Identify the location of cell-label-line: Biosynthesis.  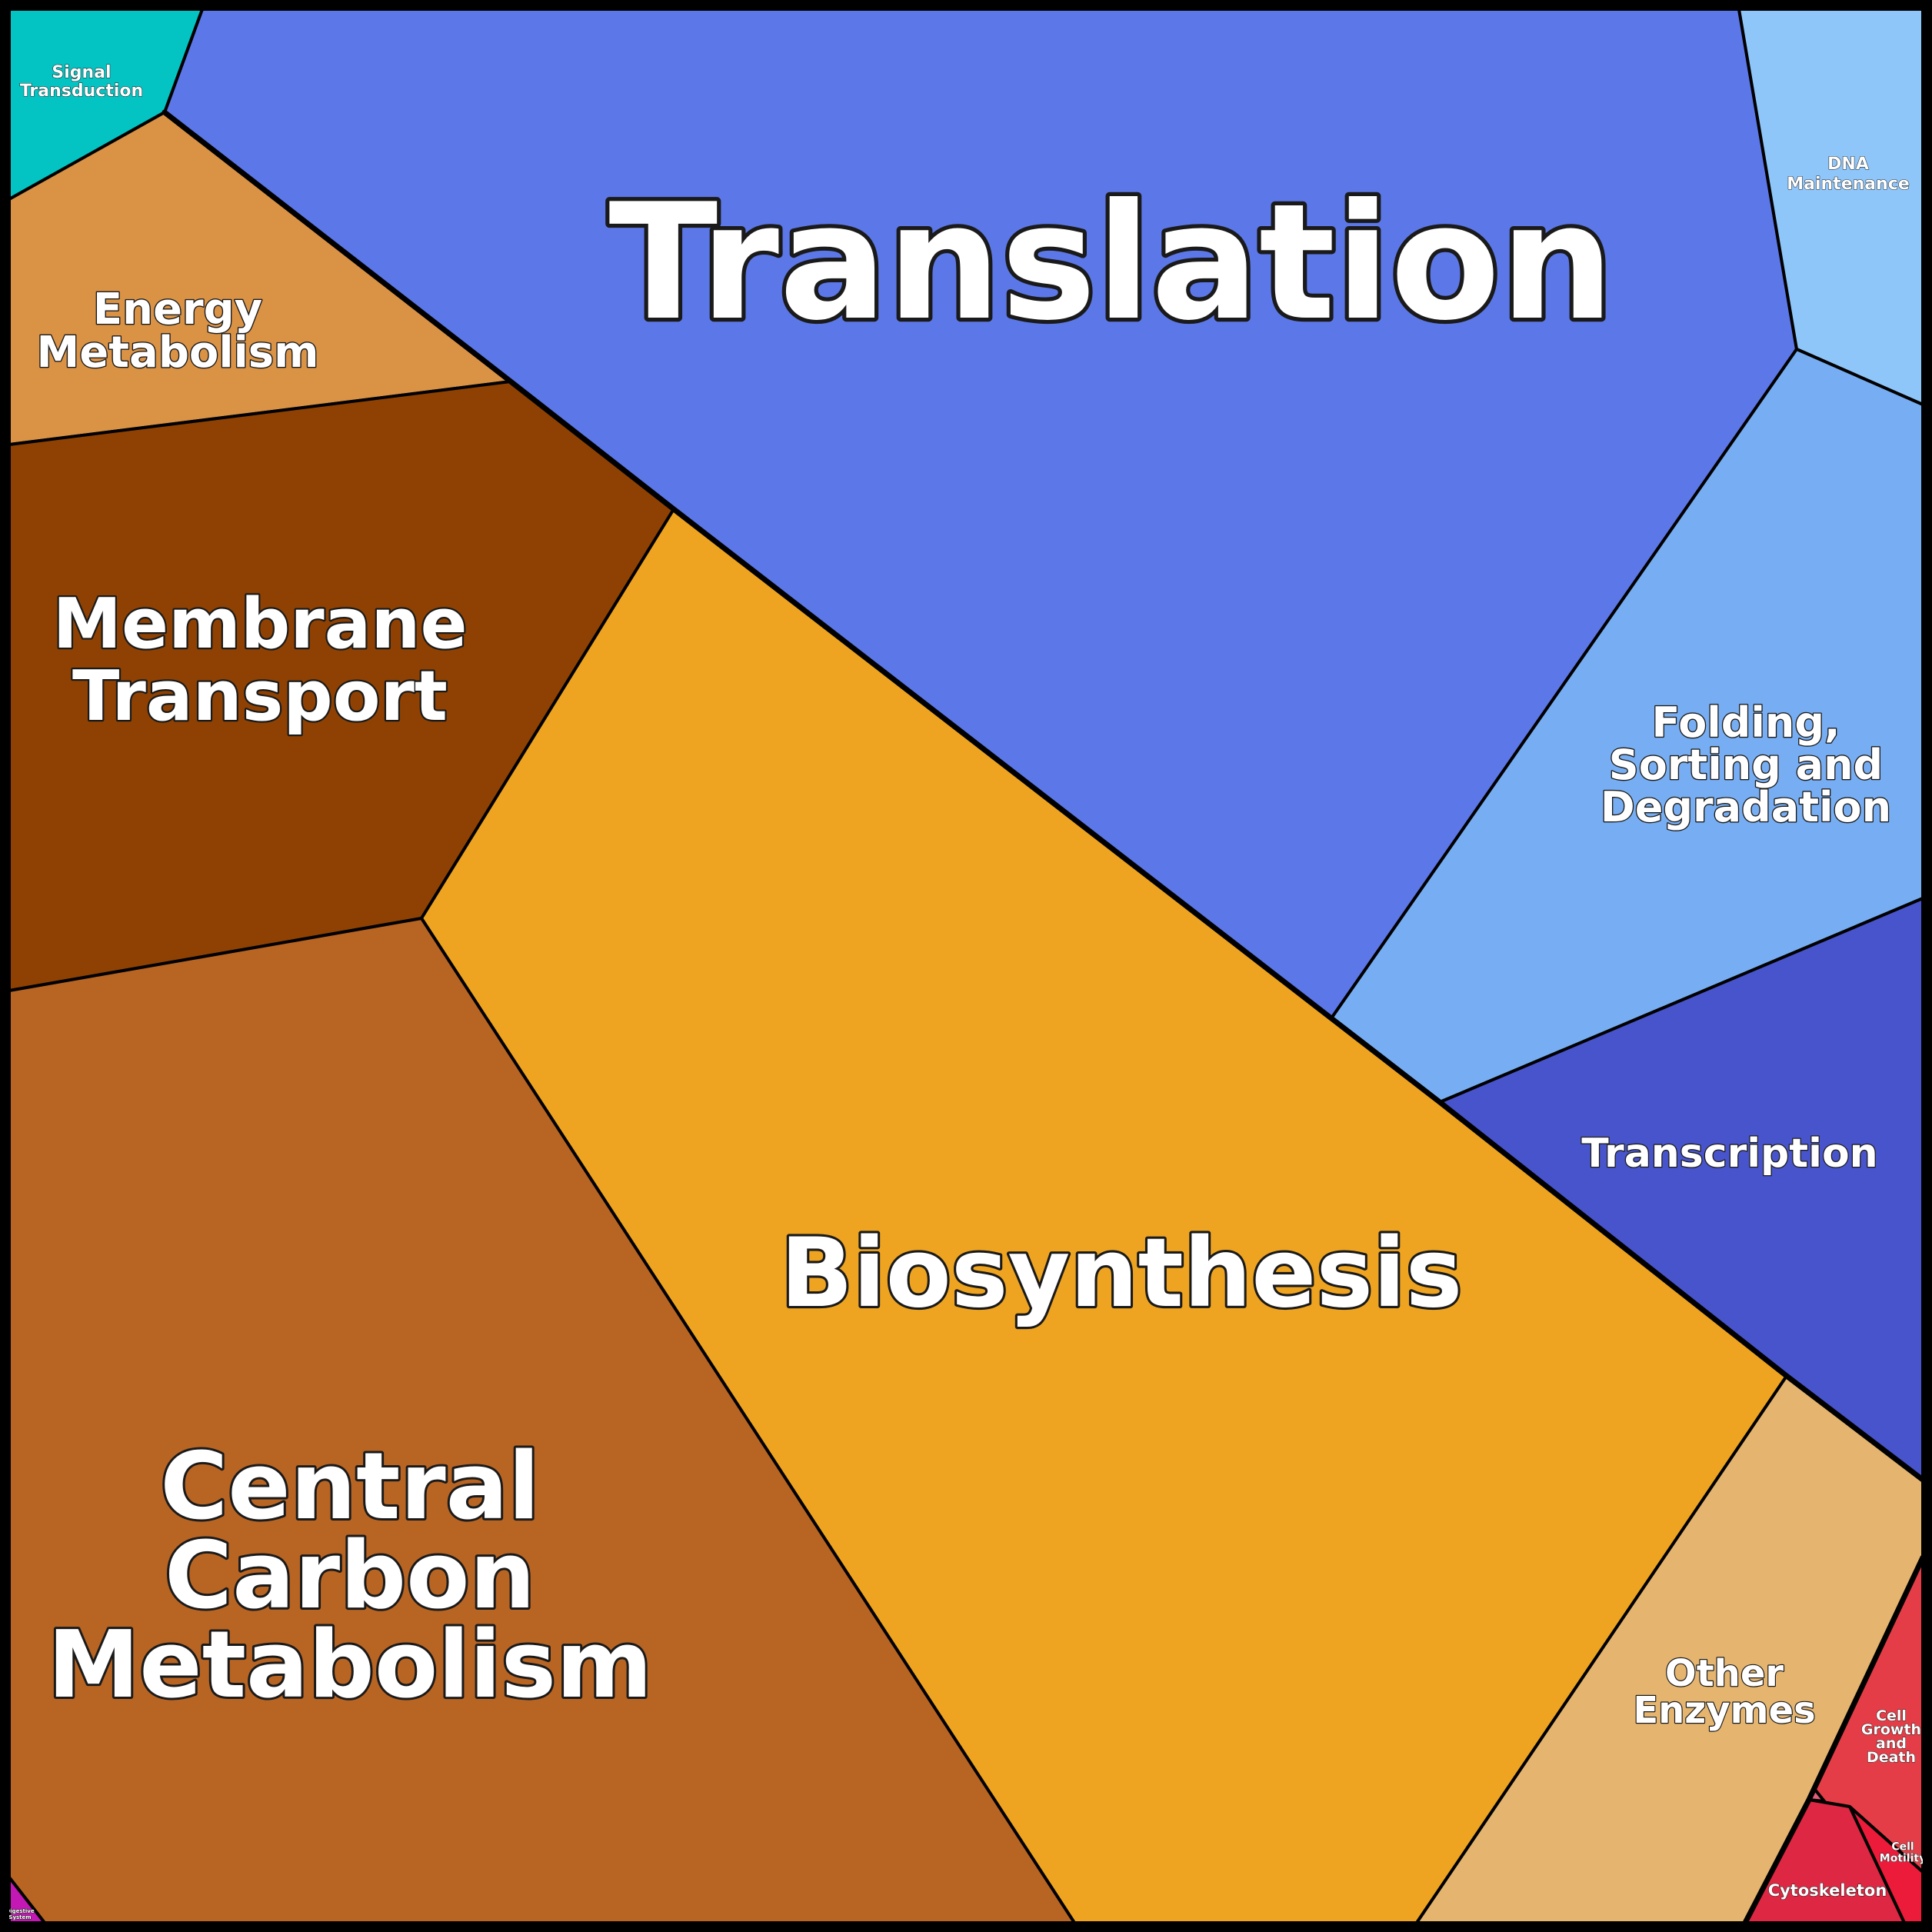
(1122, 1273).